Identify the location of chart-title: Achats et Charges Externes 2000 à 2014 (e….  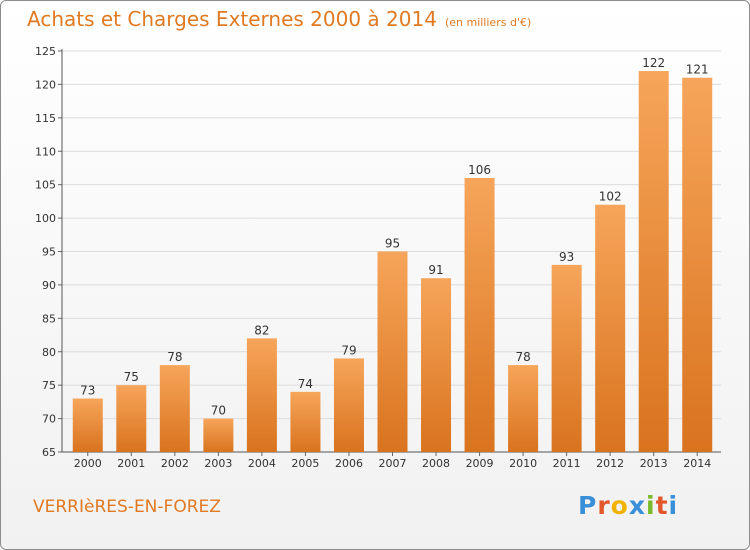
(279, 19).